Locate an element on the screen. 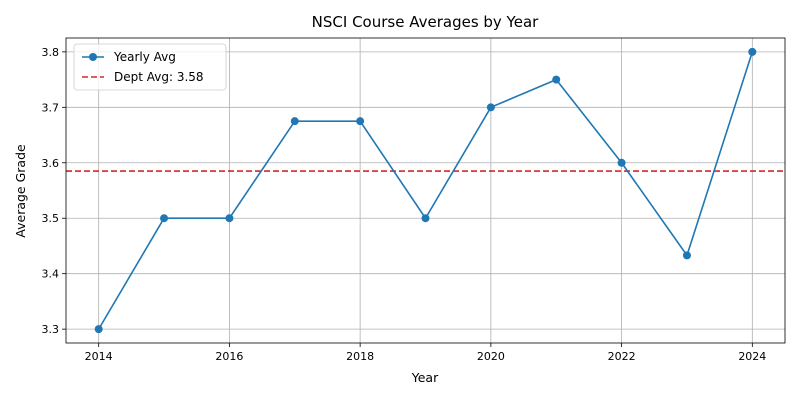 Image resolution: width=800 pixels, height=400 pixels. y-tick-label: 3.8 is located at coordinates (51, 52).